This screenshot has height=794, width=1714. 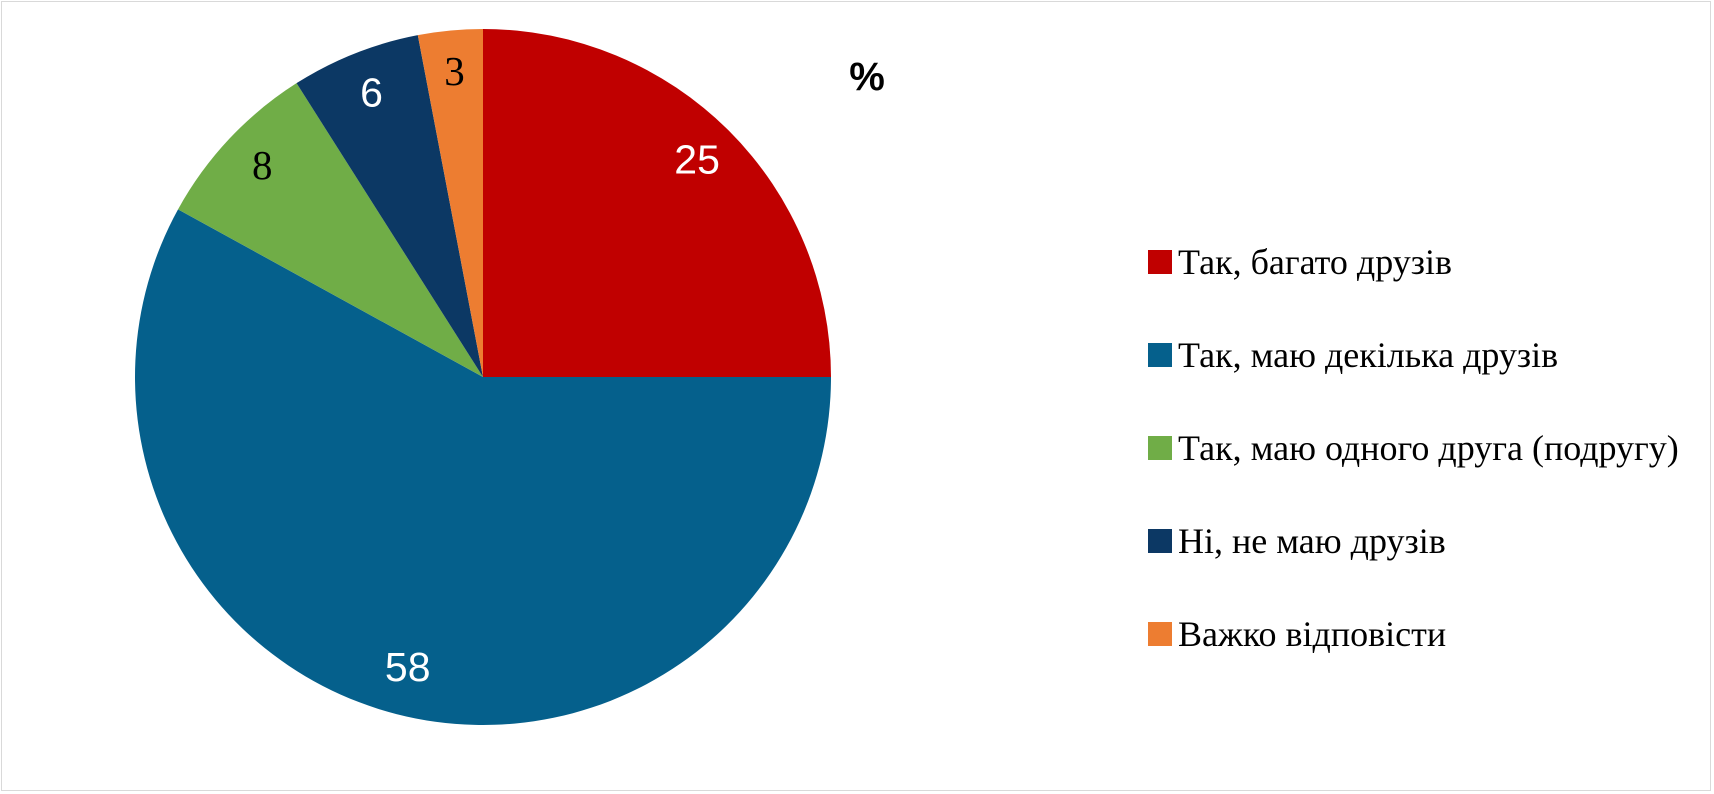 What do you see at coordinates (1315, 262) in the screenshot?
I see `legend-label: Так, багато друзів` at bounding box center [1315, 262].